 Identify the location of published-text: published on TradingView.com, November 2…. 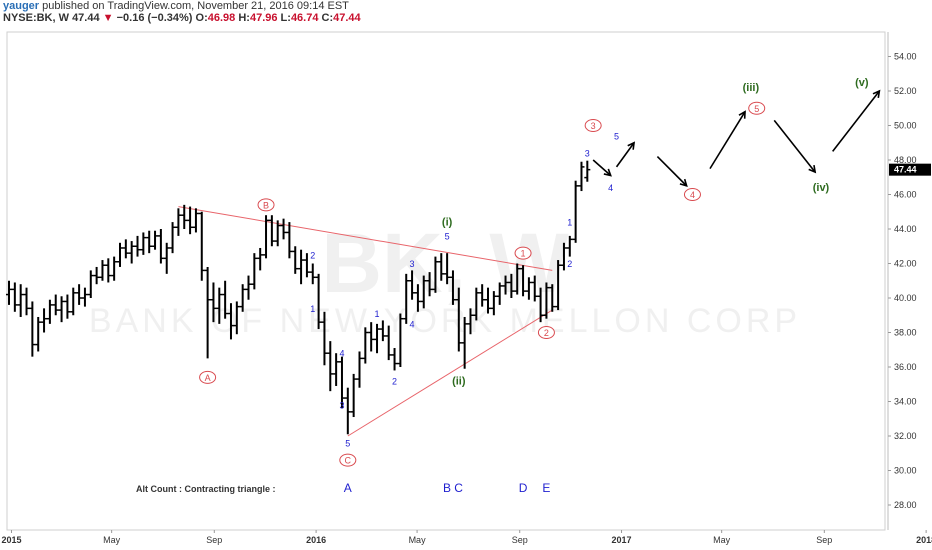
(195, 6).